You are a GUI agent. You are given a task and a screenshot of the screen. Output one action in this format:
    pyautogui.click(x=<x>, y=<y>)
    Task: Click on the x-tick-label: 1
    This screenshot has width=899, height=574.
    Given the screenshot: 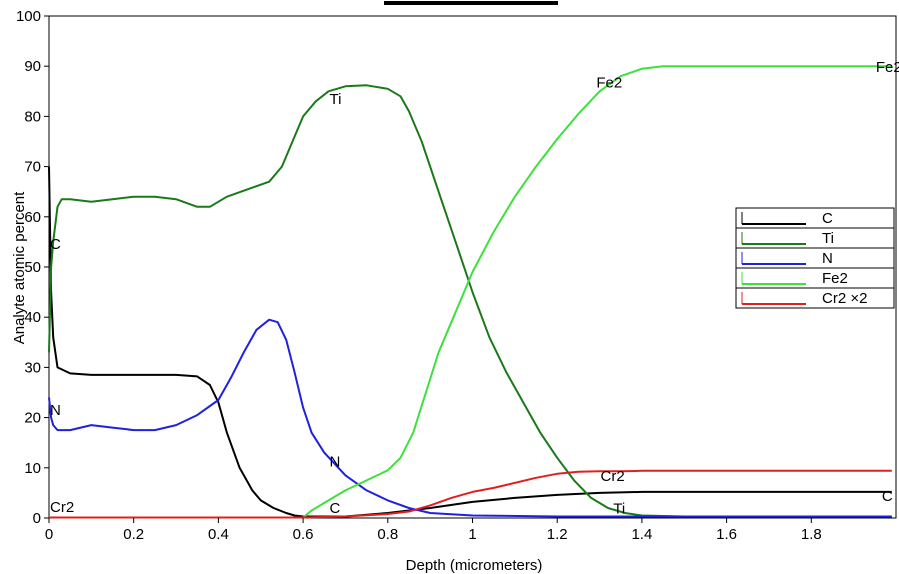 What is the action you would take?
    pyautogui.click(x=472, y=534)
    